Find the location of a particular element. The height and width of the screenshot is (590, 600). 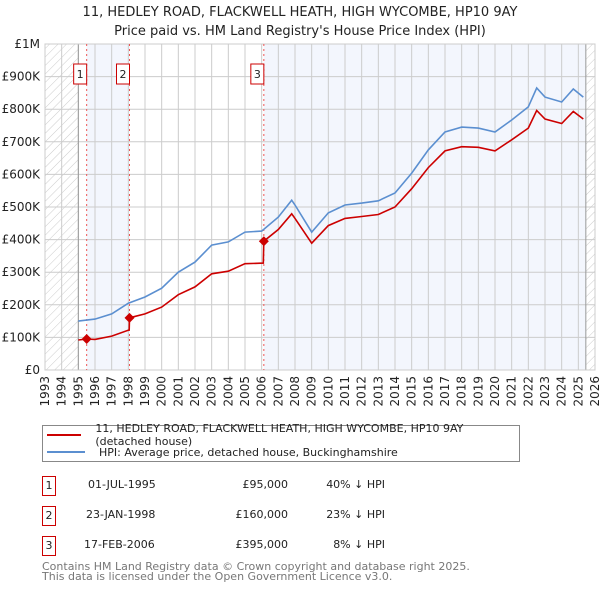

transaction-hpi-diff: 23% ↓ HPI is located at coordinates (355, 514).